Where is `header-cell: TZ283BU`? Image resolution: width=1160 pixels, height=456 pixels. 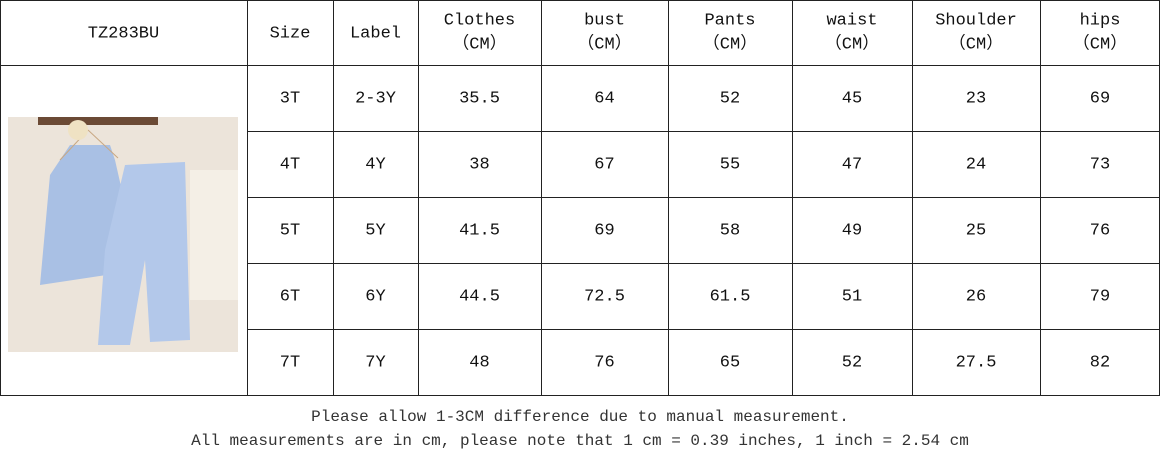
header-cell: TZ283BU is located at coordinates (123, 33).